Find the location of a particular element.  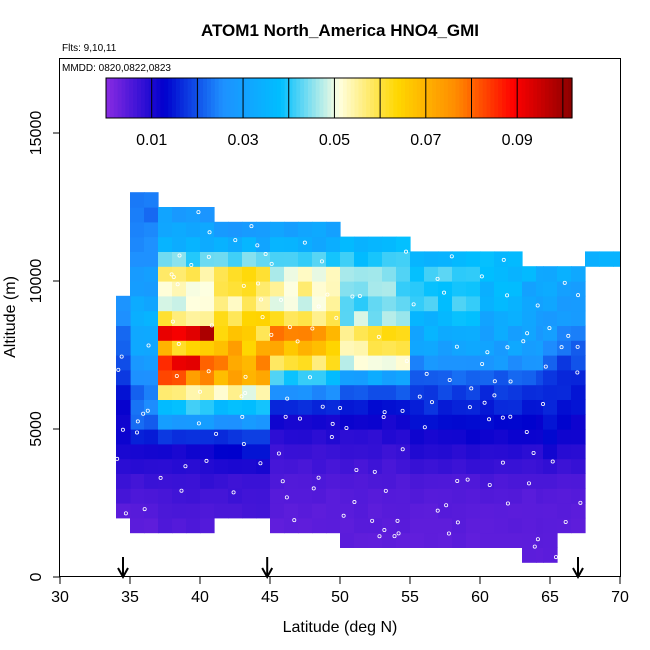

x-tick-label: 35 is located at coordinates (130, 597).